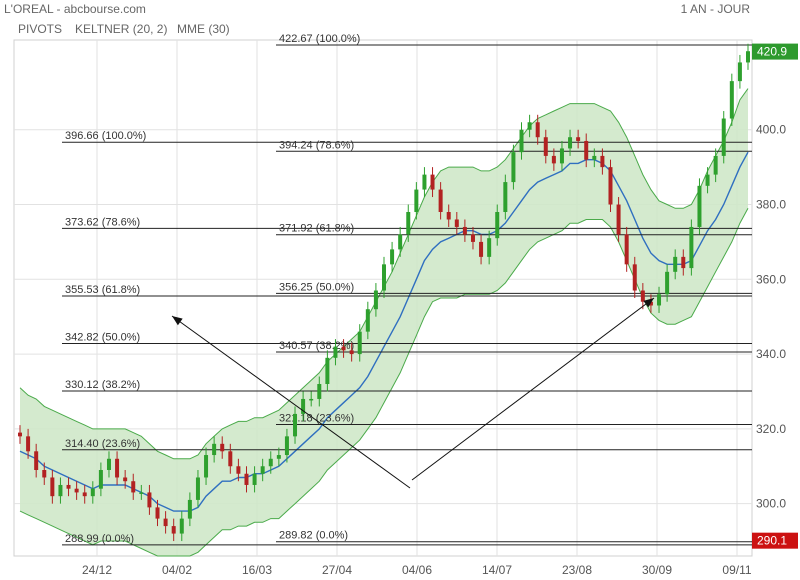 The width and height of the screenshot is (800, 580). I want to click on x-tick-label: 04/06, so click(417, 570).